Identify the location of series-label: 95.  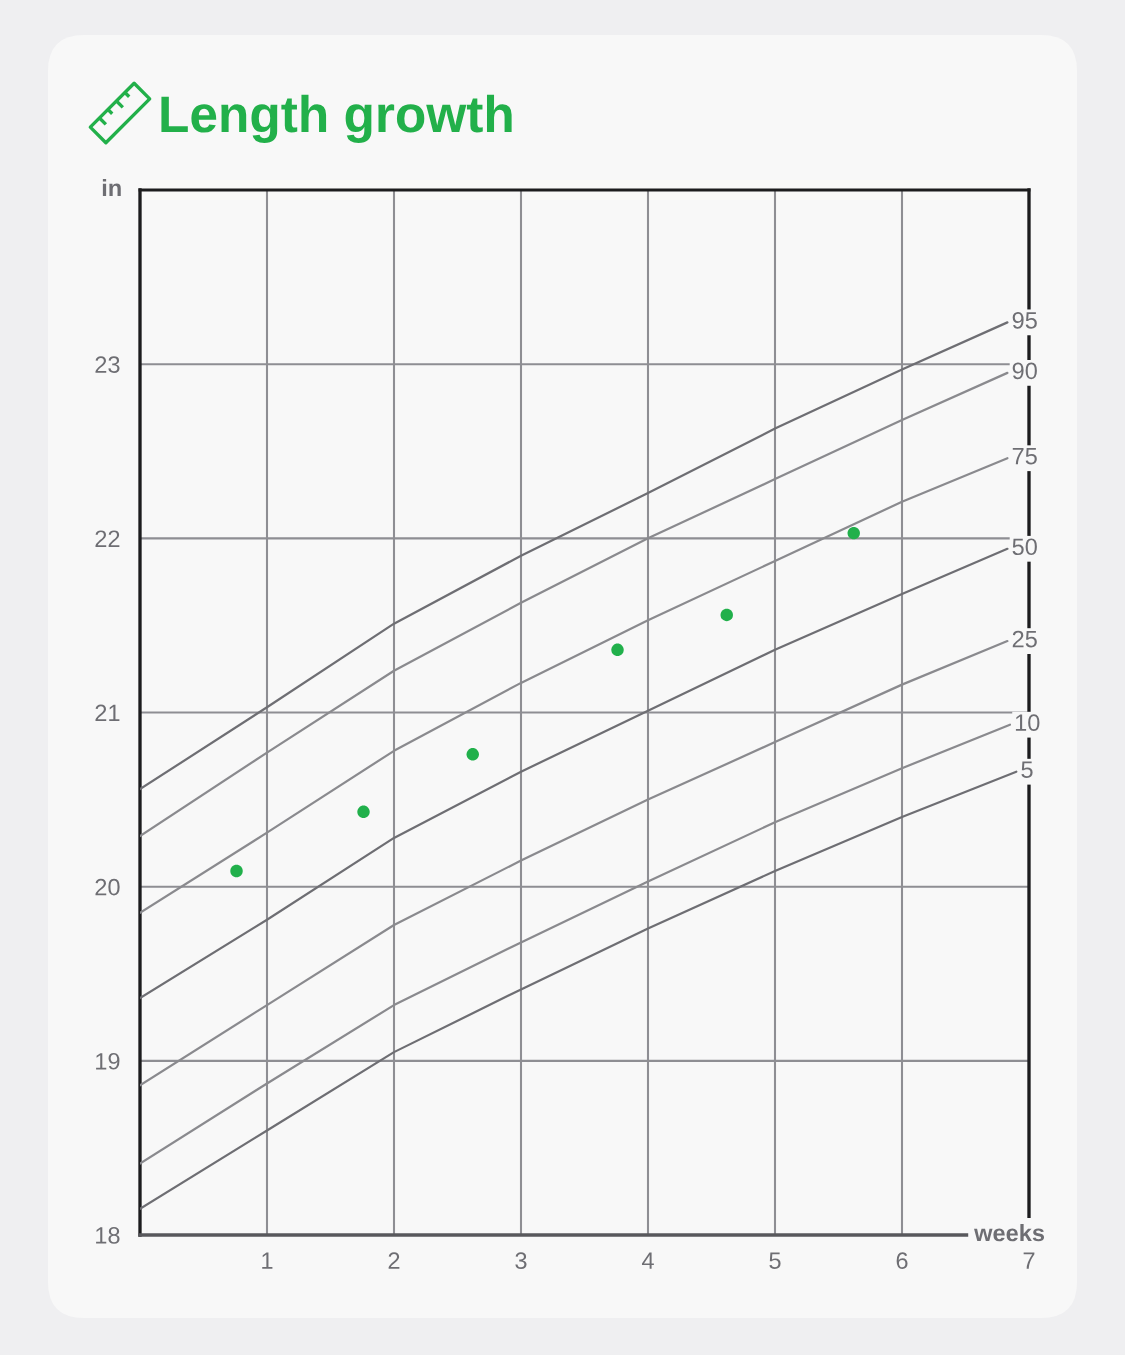
(1024, 320).